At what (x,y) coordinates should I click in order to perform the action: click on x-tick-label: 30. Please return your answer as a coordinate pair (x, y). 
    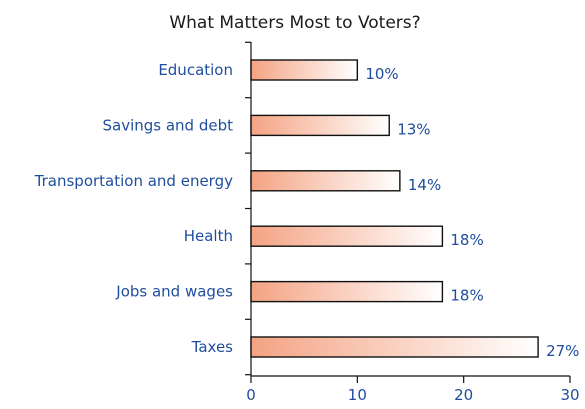
    Looking at the image, I should click on (569, 395).